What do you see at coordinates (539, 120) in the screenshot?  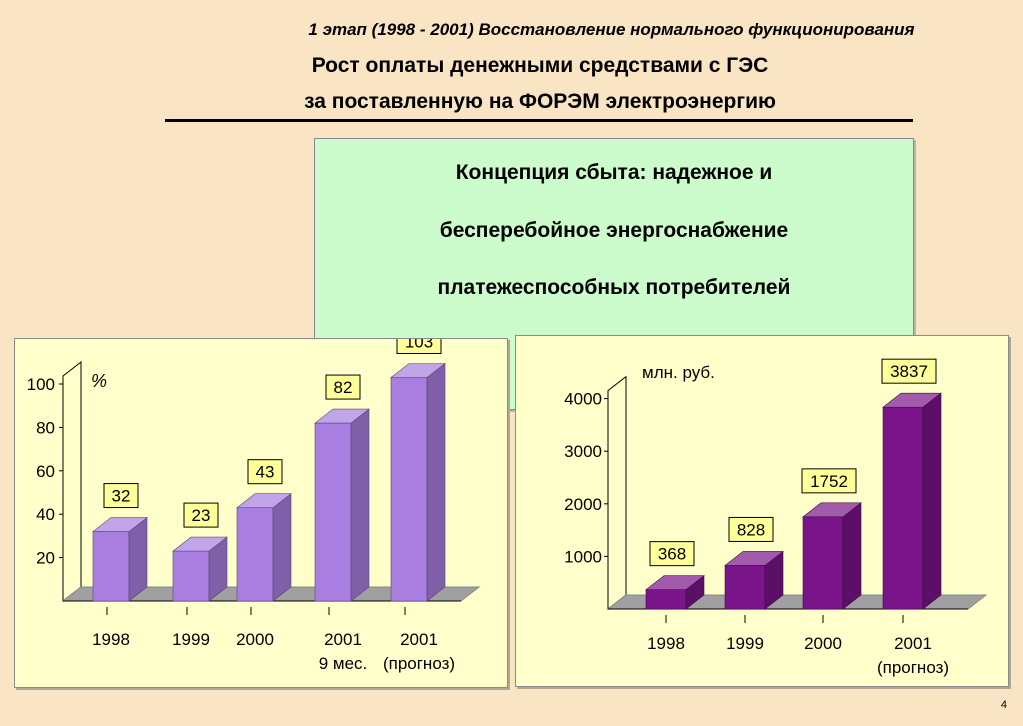 I see `title-underline` at bounding box center [539, 120].